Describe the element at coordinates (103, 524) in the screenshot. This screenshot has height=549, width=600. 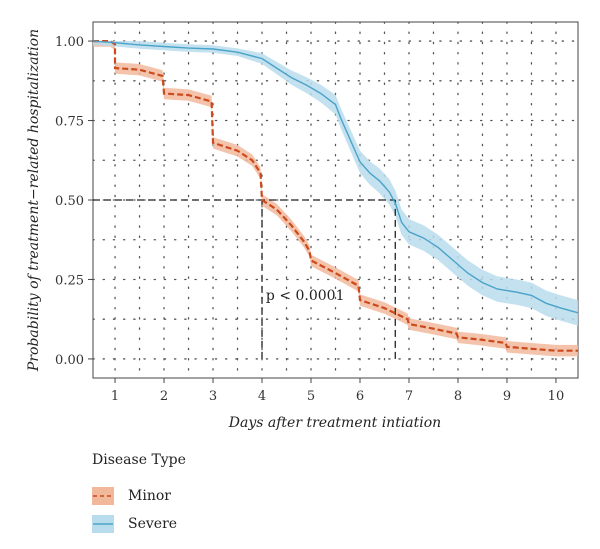
I see `legend-key-severe` at that location.